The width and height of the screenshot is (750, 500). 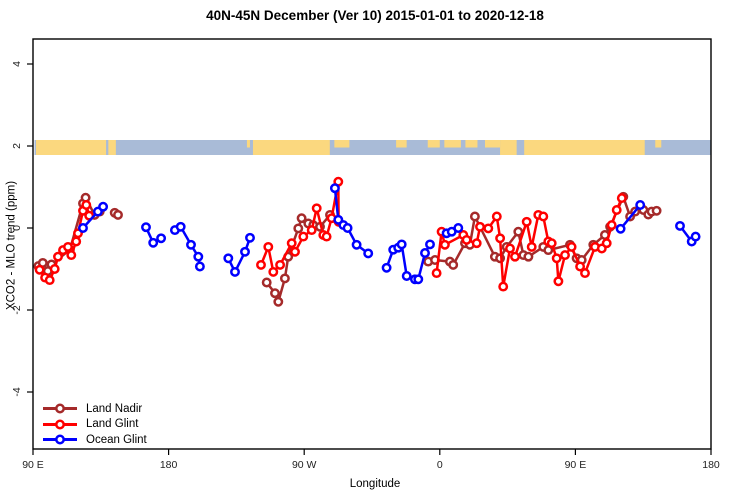 I want to click on x-tick-label: 90 W, so click(x=304, y=465).